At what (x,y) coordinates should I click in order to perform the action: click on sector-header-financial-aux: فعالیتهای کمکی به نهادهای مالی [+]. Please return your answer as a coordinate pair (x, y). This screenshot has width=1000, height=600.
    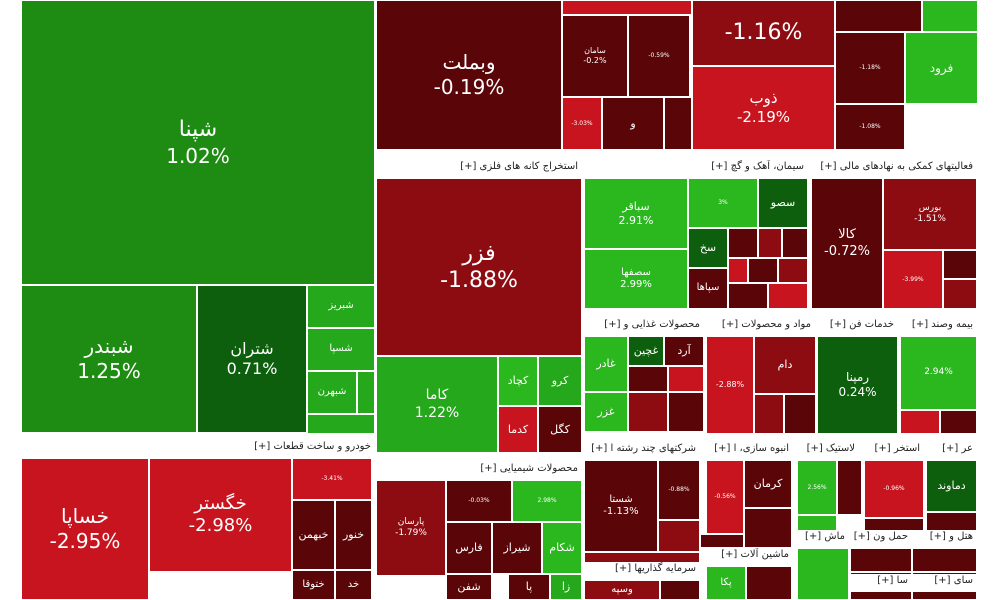
    Looking at the image, I should click on (894, 169).